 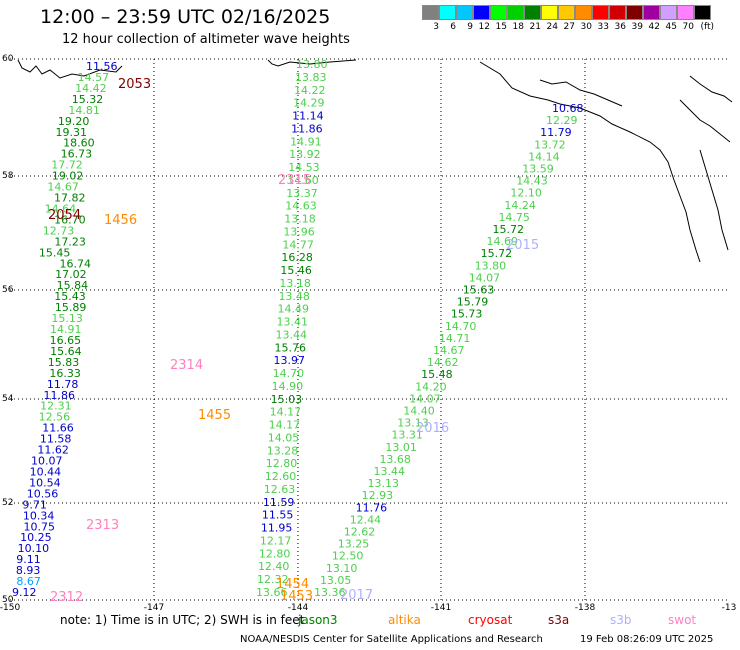 What do you see at coordinates (287, 399) in the screenshot?
I see `swh-label: 15.03` at bounding box center [287, 399].